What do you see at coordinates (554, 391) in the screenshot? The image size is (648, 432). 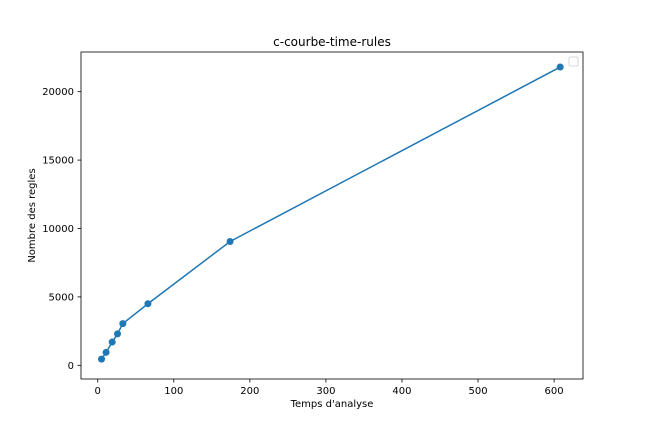 I see `x-tick-label: 600` at bounding box center [554, 391].